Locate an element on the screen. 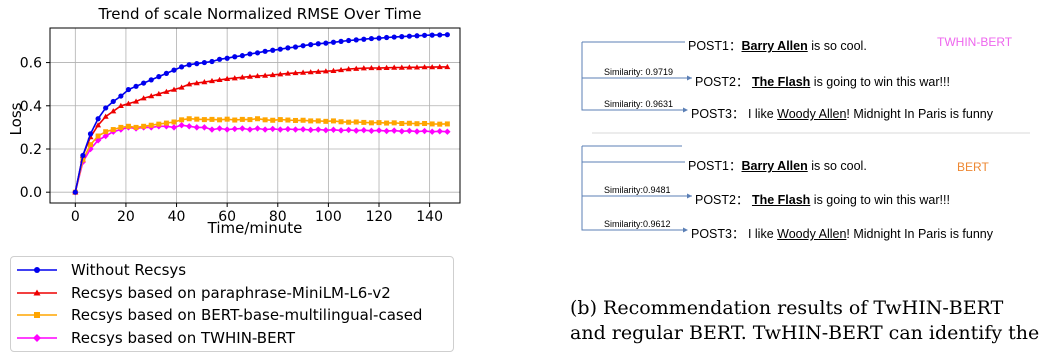 Image resolution: width=1044 pixels, height=354 pixels. legend-swatch-circle is located at coordinates (37, 270).